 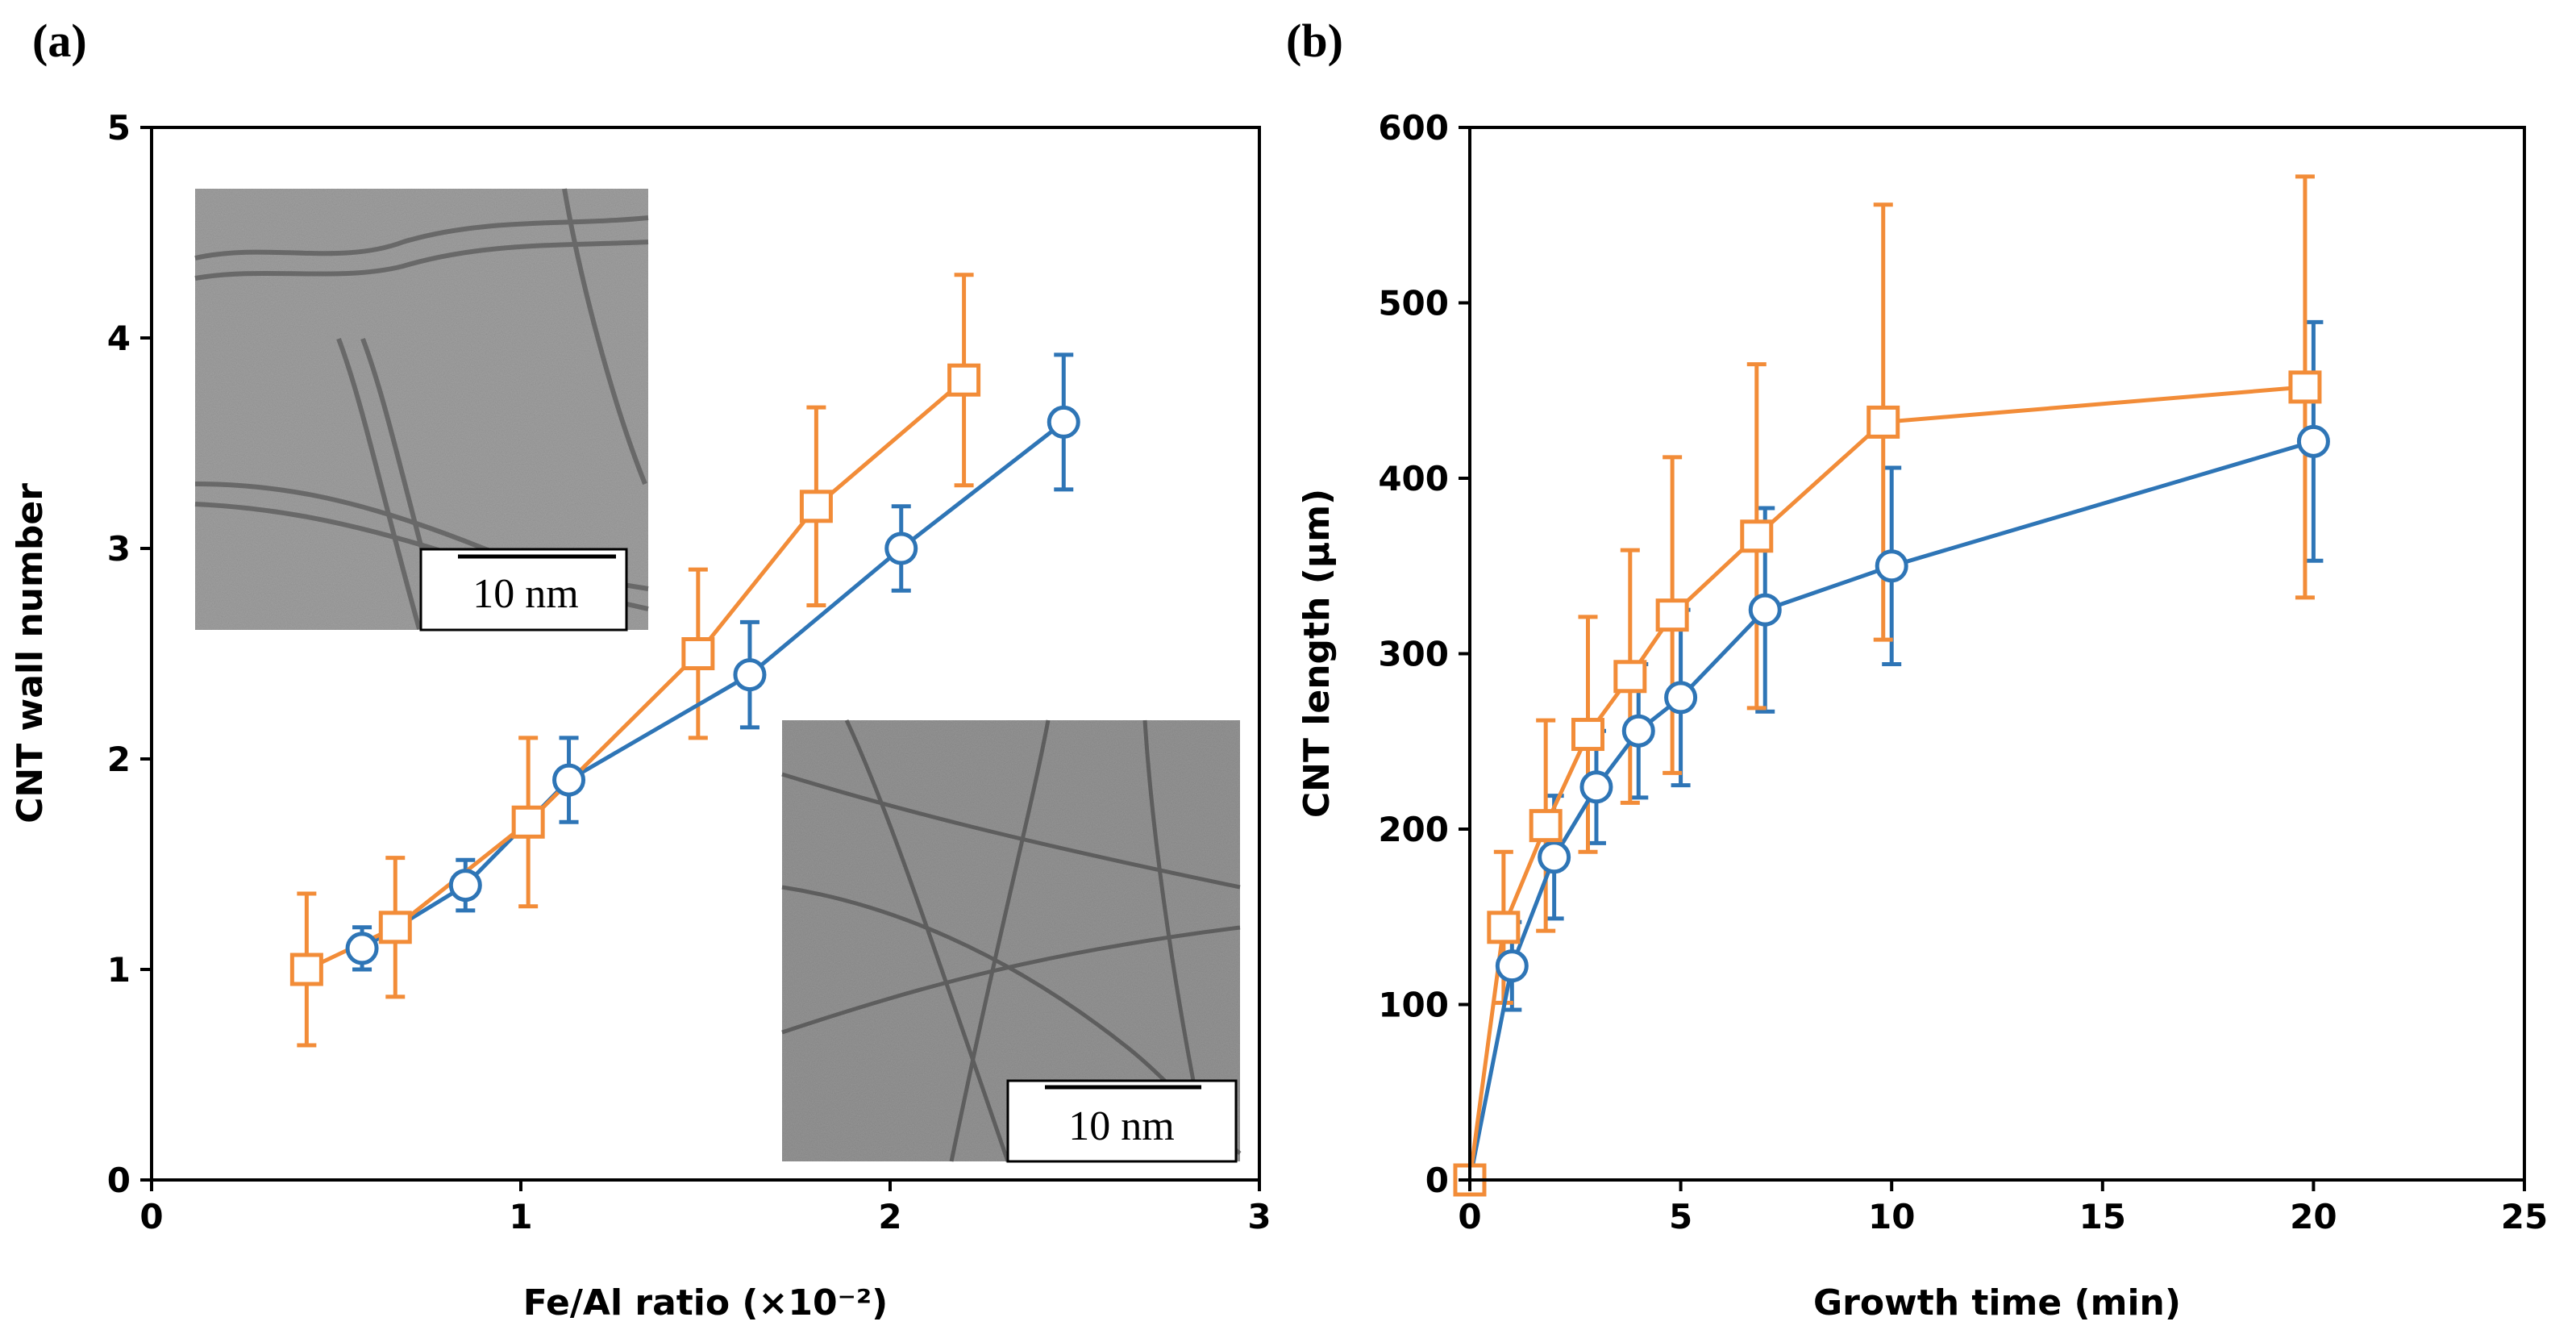 What do you see at coordinates (2103, 1216) in the screenshot?
I see `x-tick-label: 15` at bounding box center [2103, 1216].